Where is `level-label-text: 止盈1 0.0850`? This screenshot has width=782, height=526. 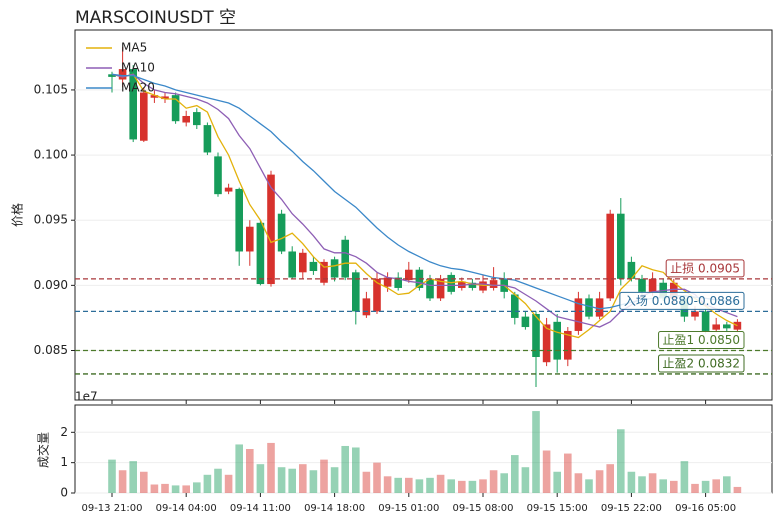 level-label-text: 止盈1 0.0850 is located at coordinates (701, 340).